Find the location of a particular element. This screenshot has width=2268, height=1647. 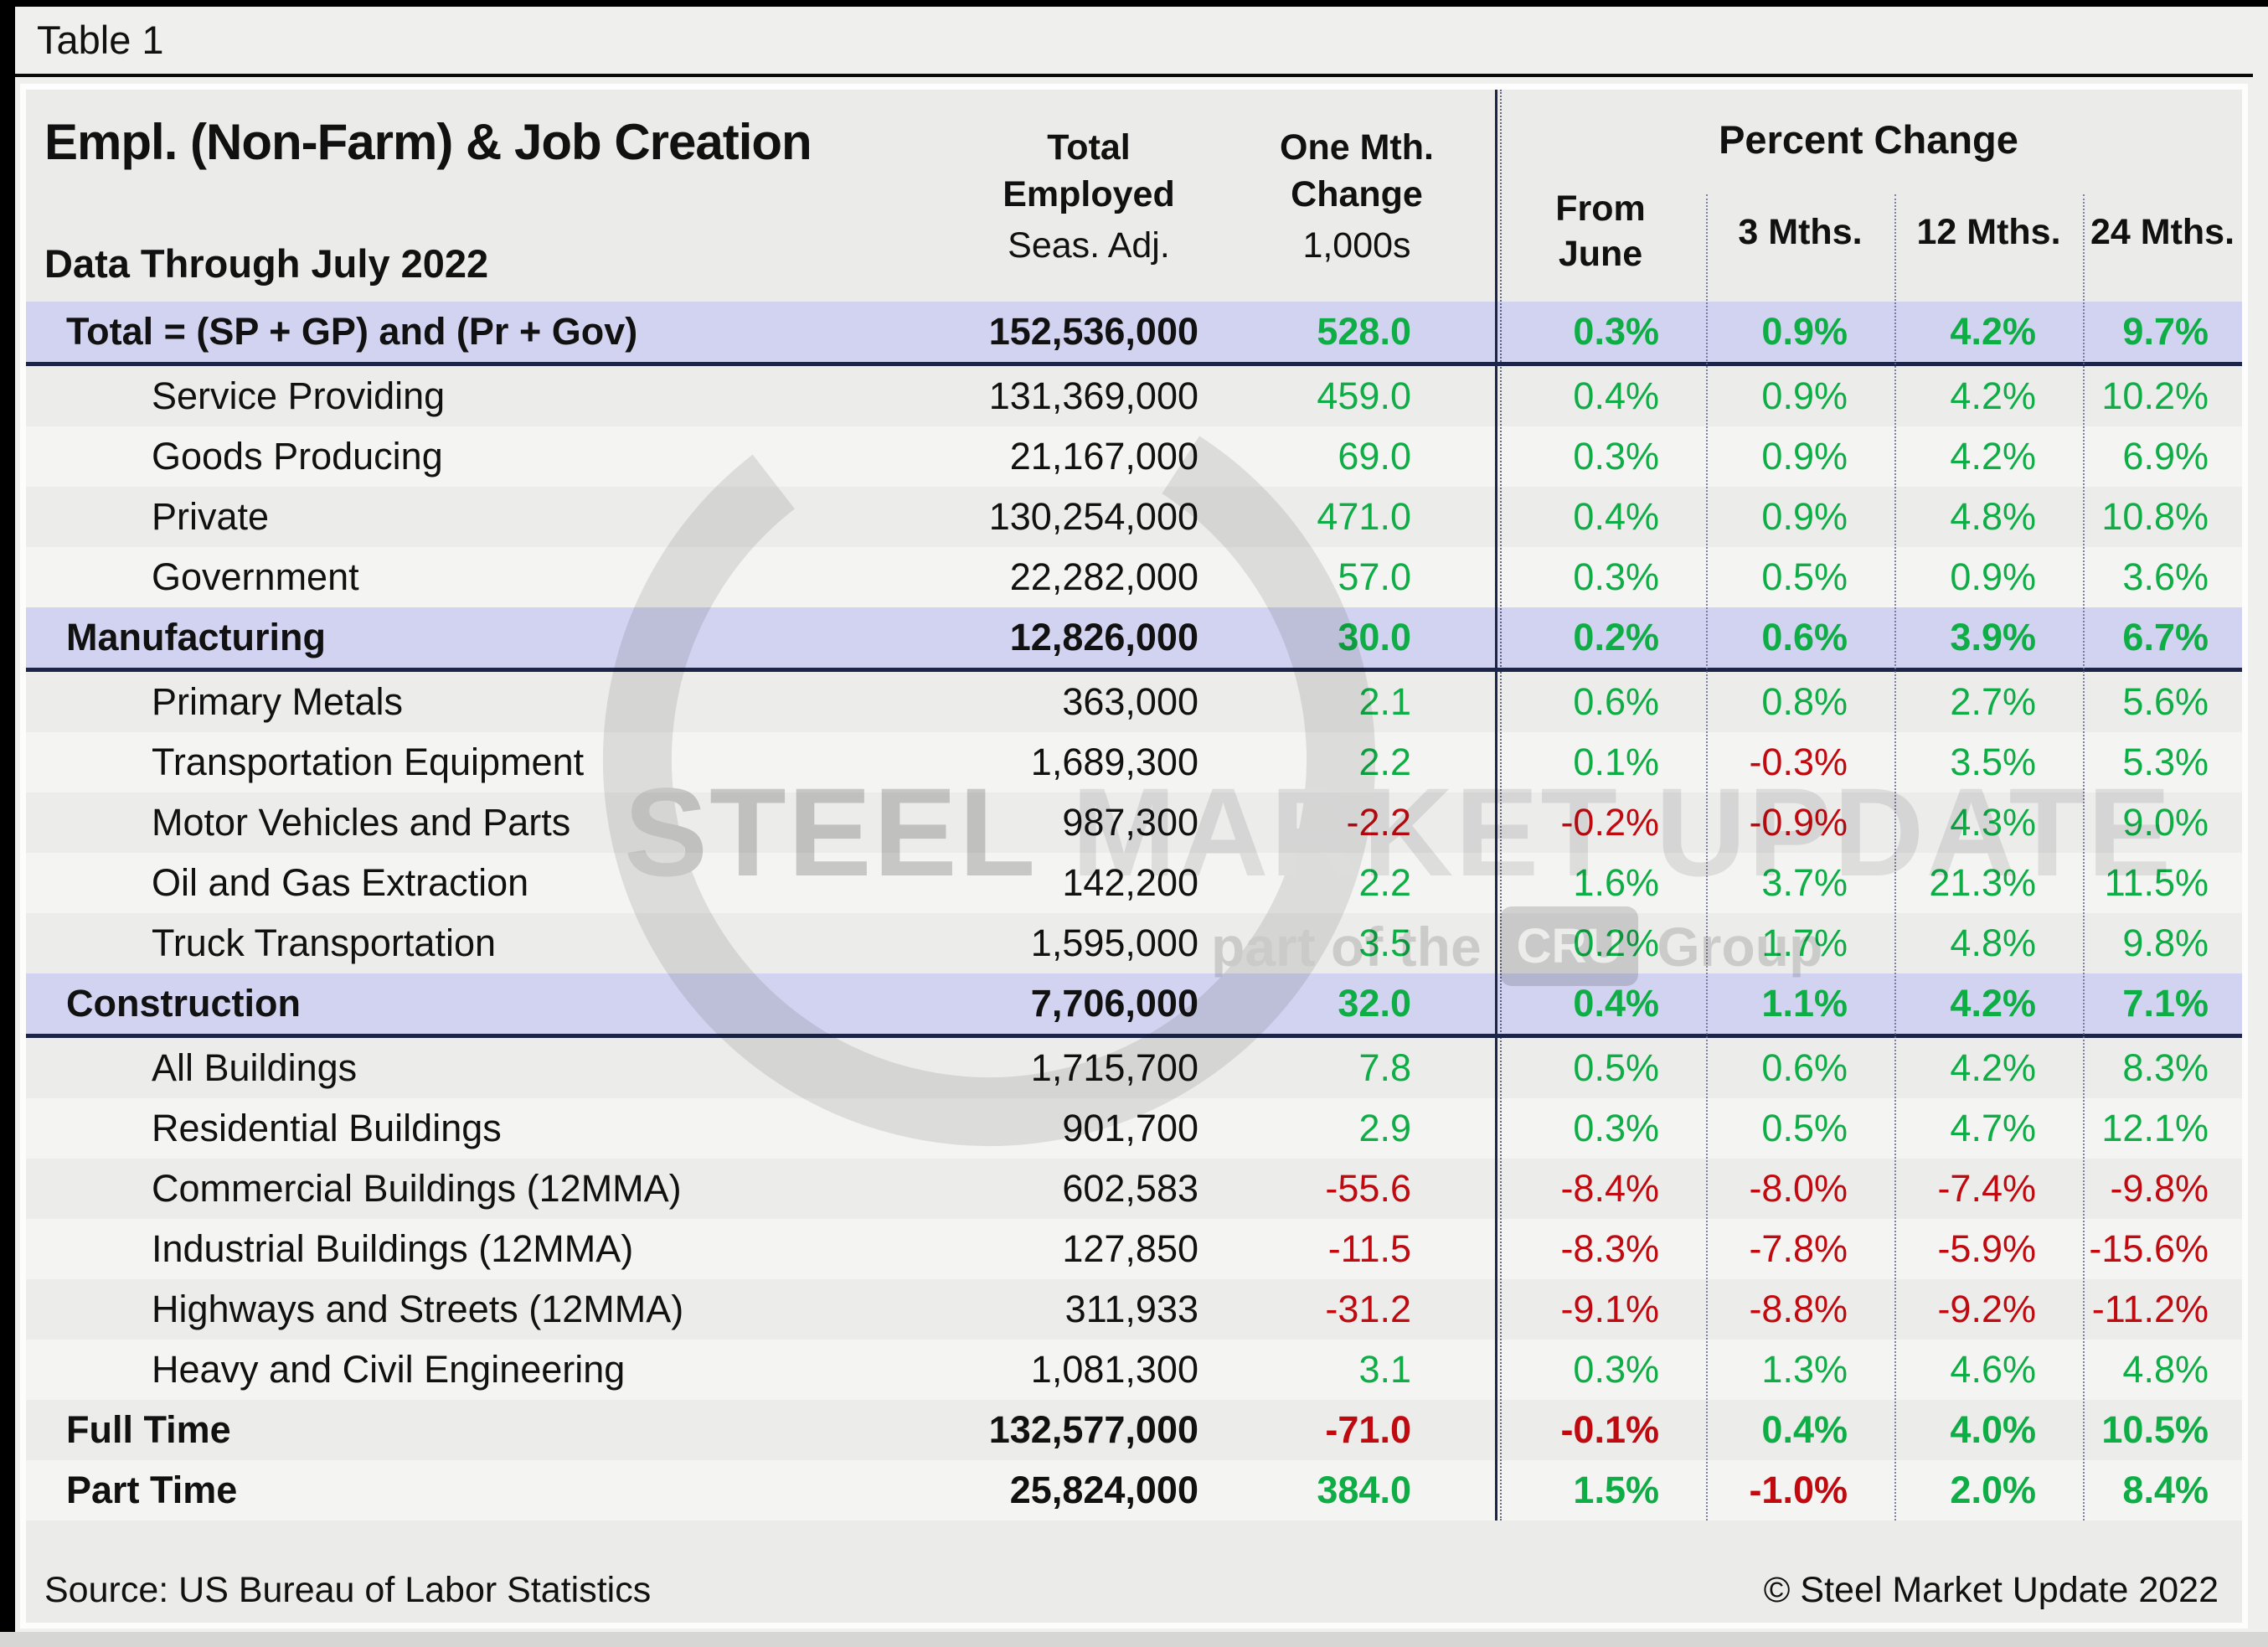

total-employed-value: 131,369,000 is located at coordinates (1093, 395).